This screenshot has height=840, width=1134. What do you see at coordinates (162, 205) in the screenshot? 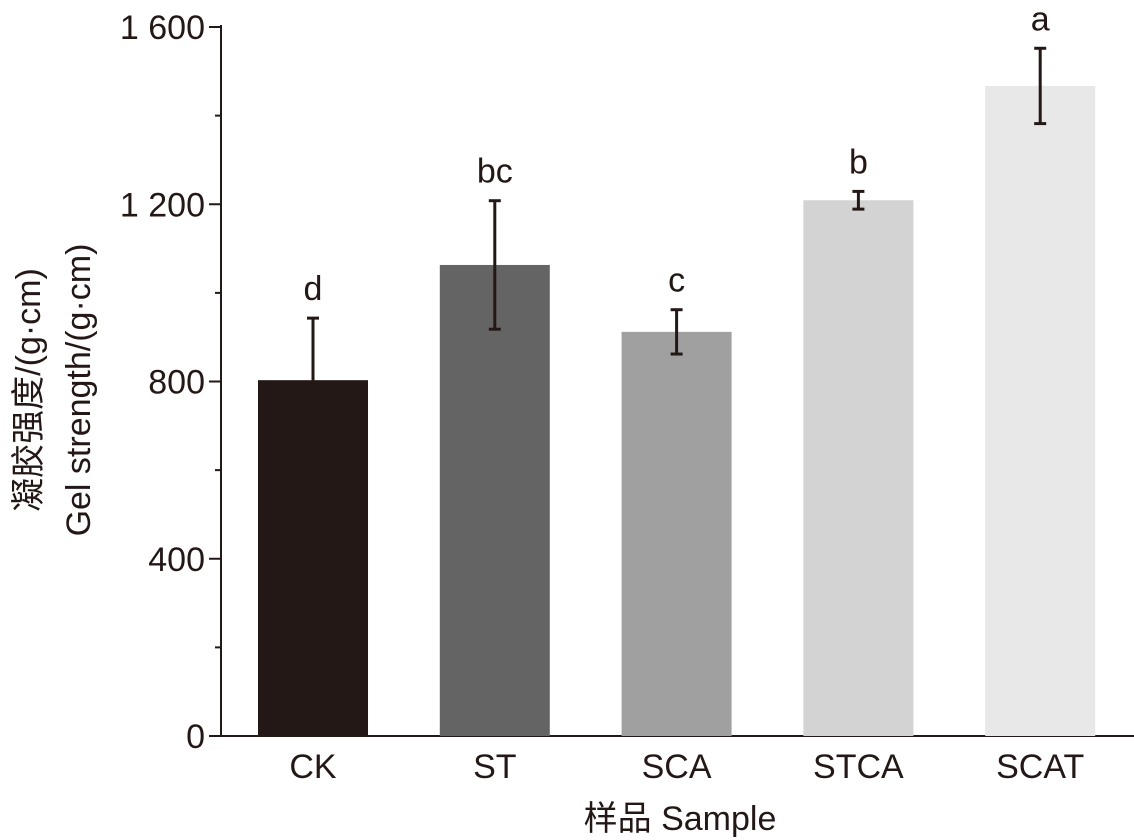
I see `y-tick-label: 1 200` at bounding box center [162, 205].